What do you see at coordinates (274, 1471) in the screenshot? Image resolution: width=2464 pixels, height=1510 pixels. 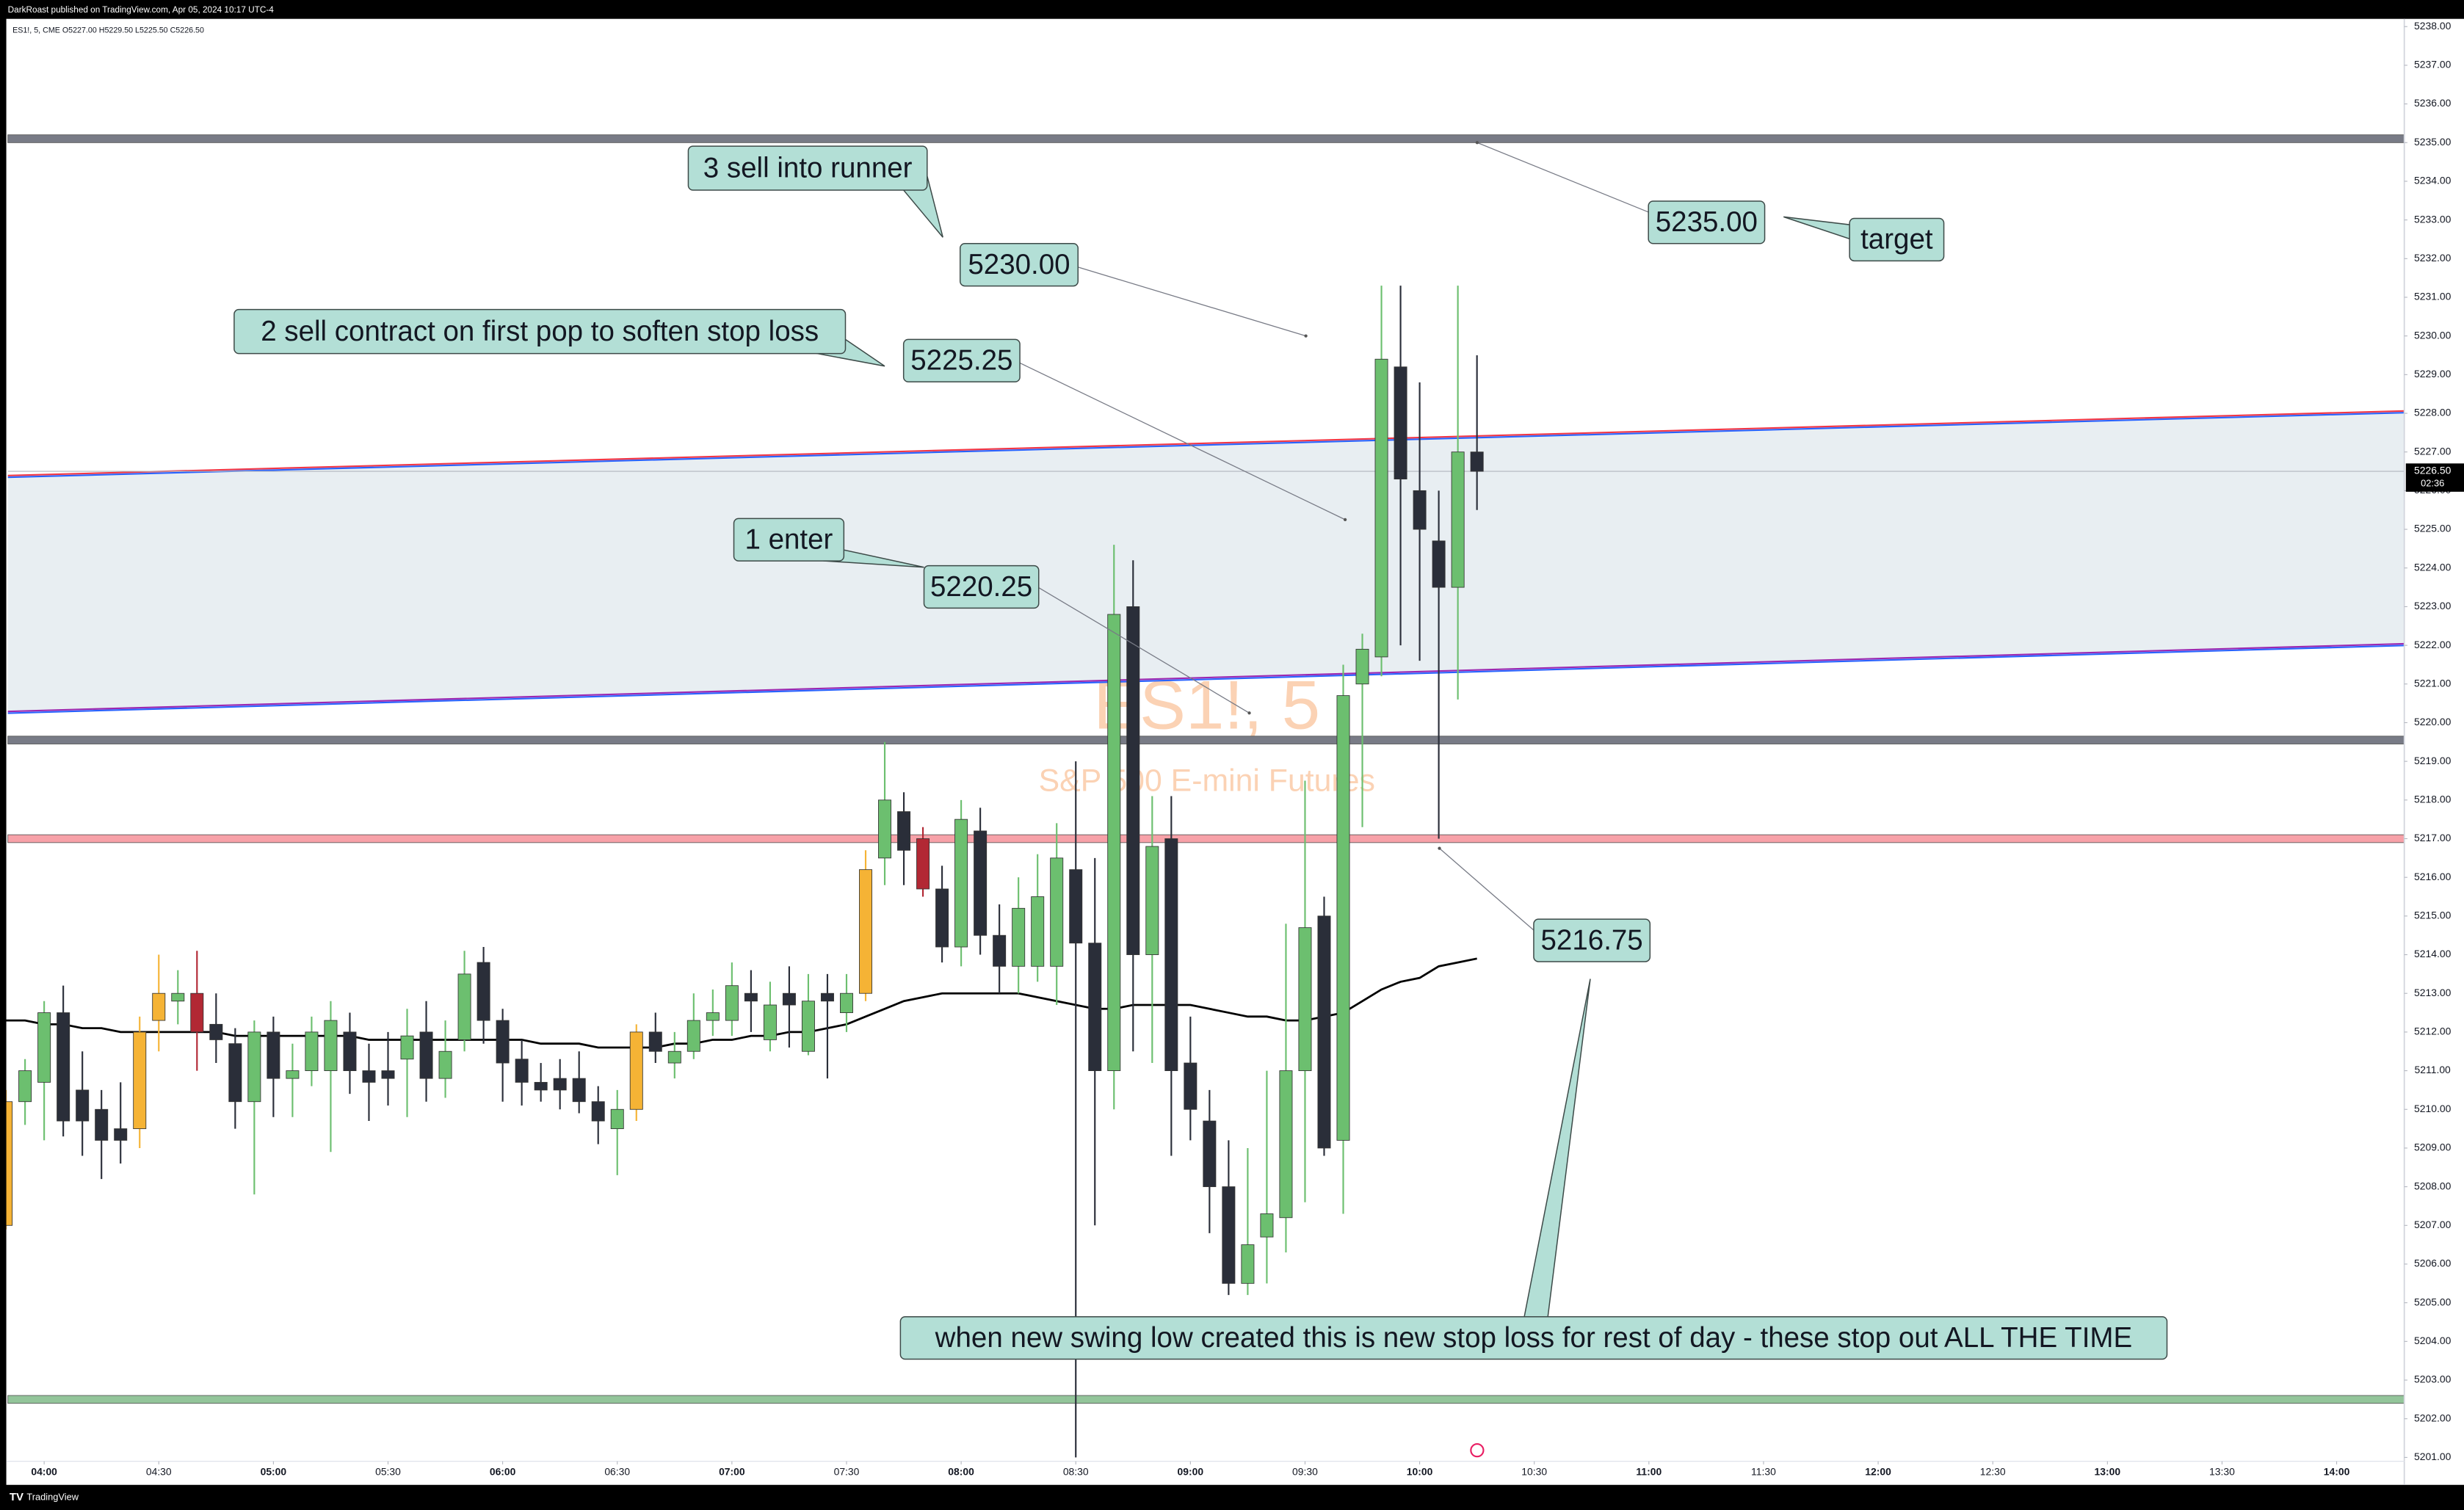 I see `x-tick-label: 05:00` at bounding box center [274, 1471].